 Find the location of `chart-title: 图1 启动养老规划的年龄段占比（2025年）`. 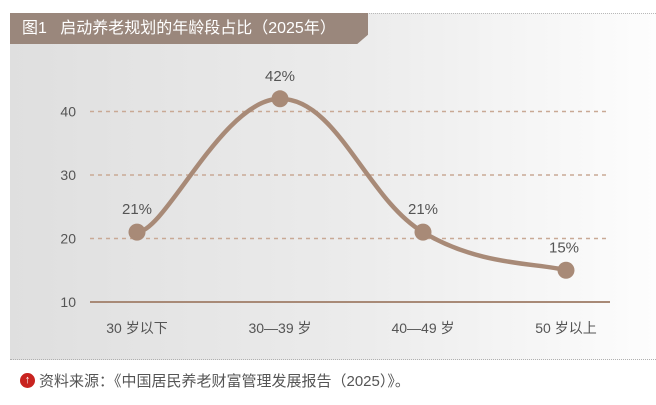

chart-title: 图1 启动养老规划的年龄段占比（2025年） is located at coordinates (189, 28).